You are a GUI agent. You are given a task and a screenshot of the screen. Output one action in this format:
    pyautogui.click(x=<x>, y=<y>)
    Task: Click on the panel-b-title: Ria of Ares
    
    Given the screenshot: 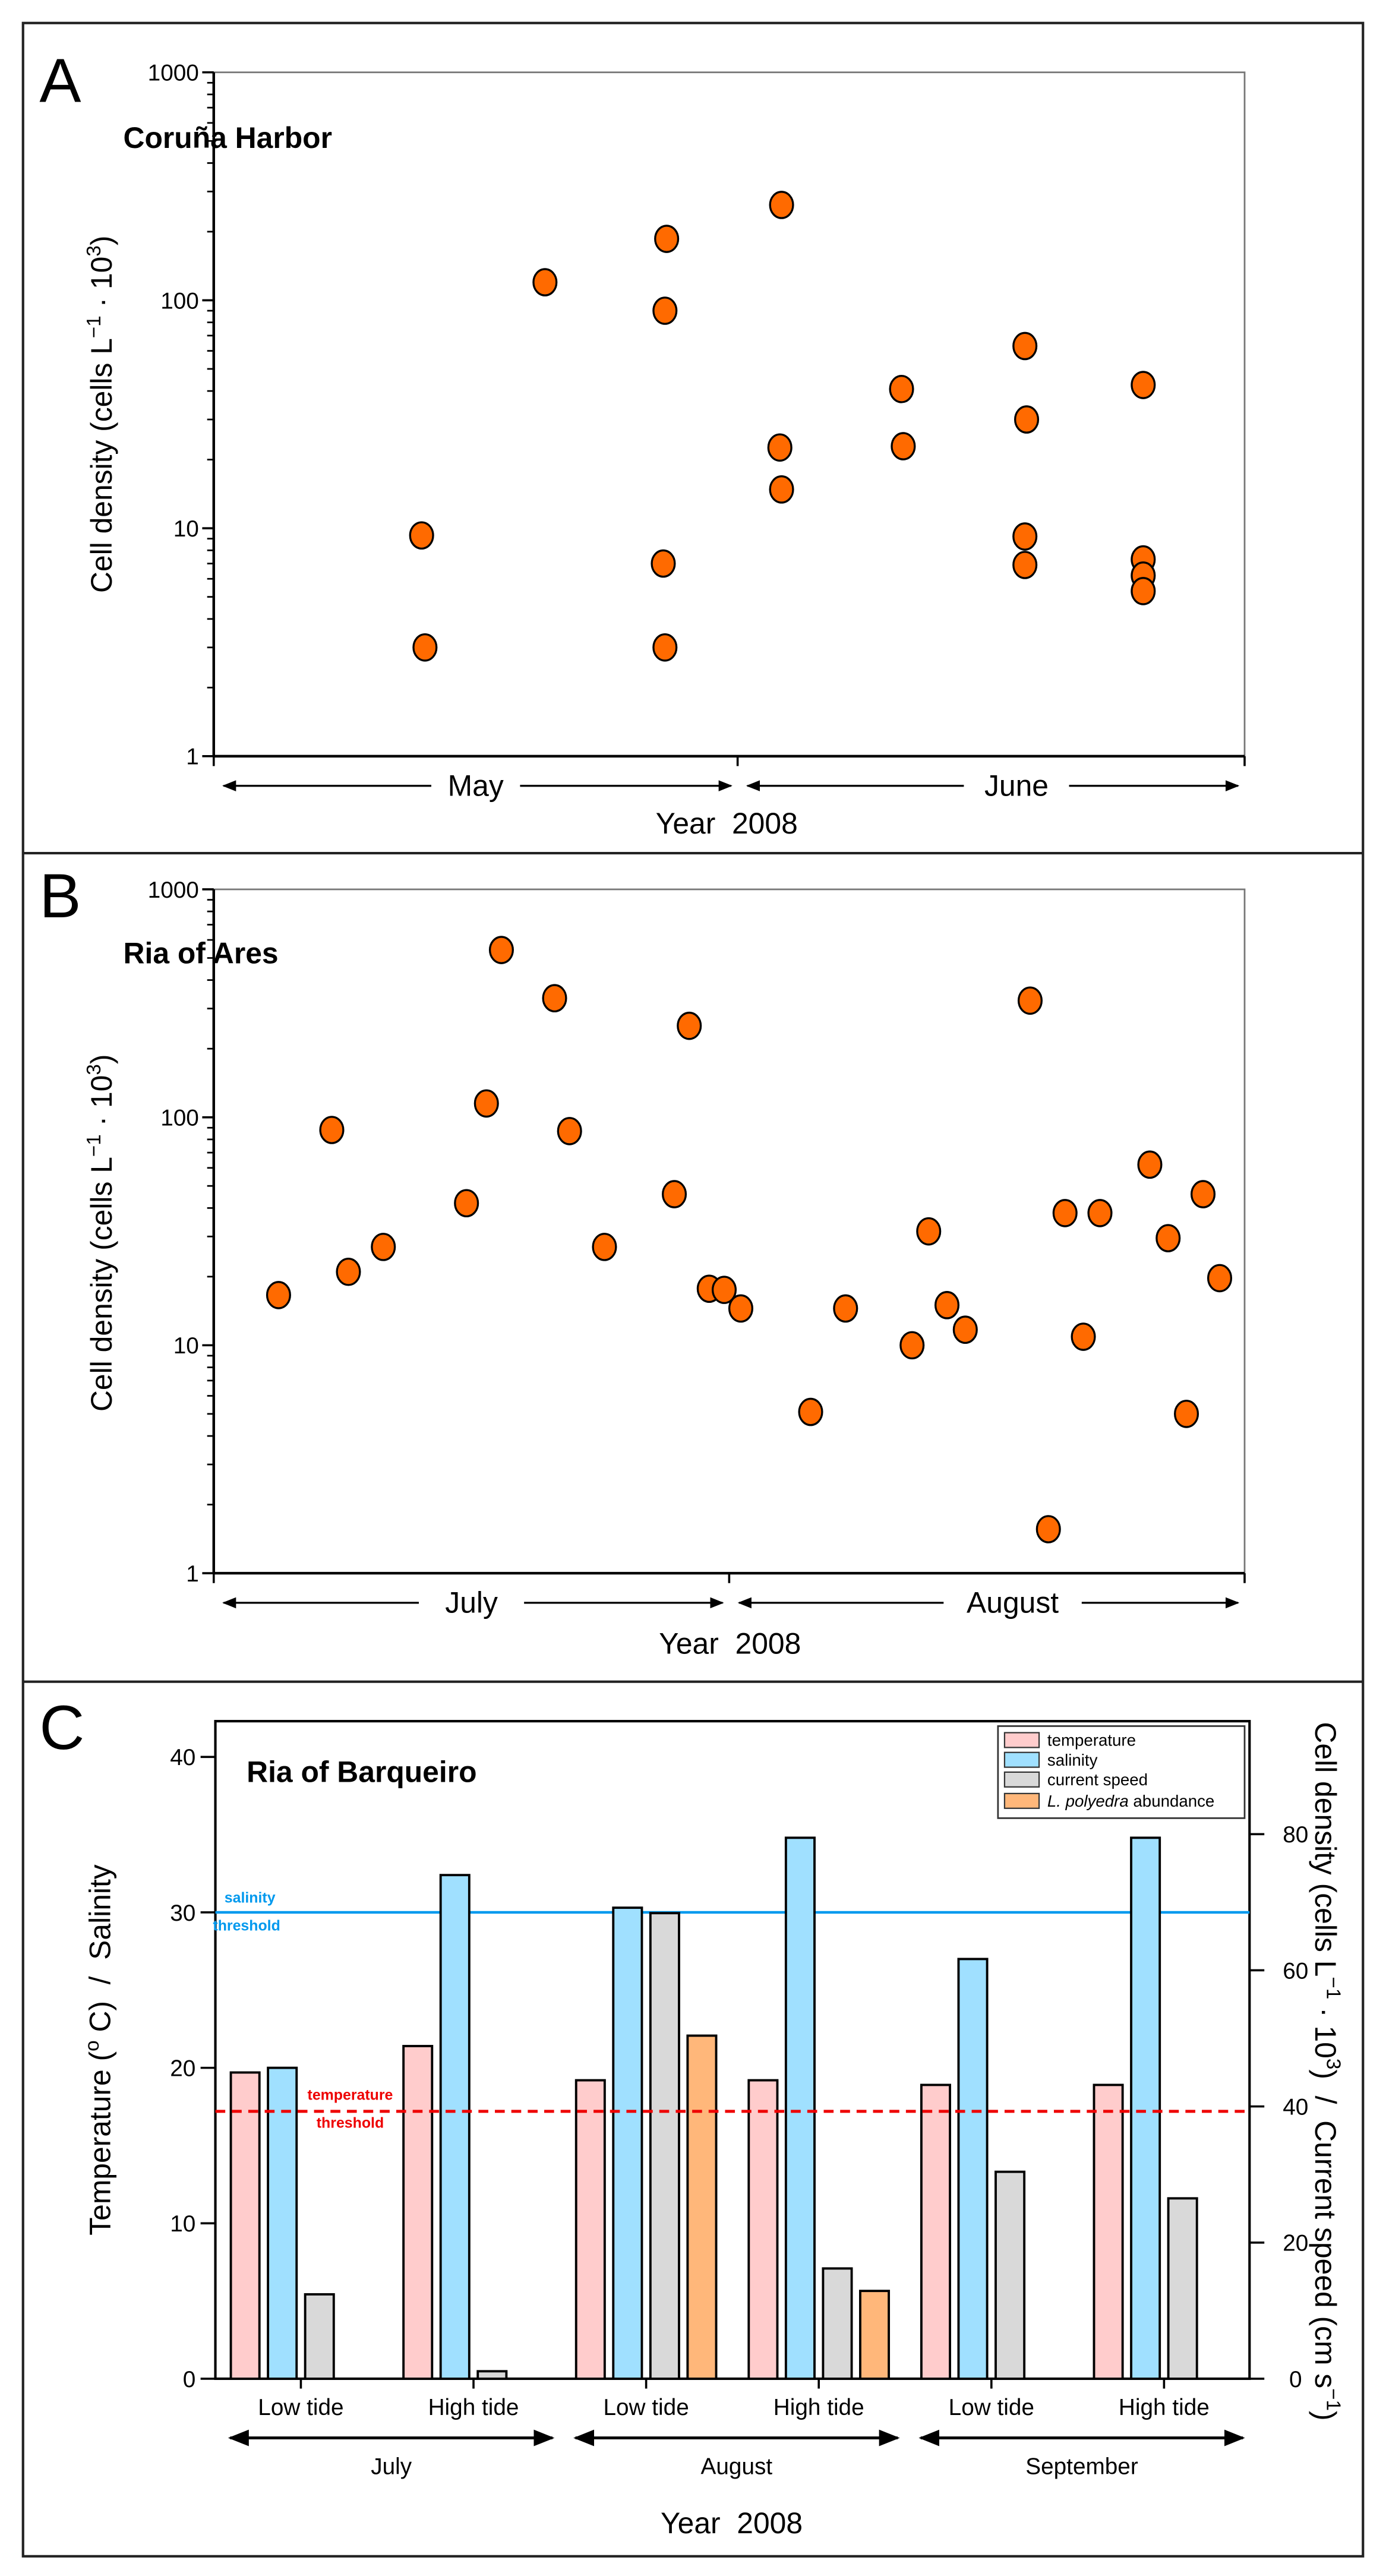 What is the action you would take?
    pyautogui.click(x=201, y=953)
    